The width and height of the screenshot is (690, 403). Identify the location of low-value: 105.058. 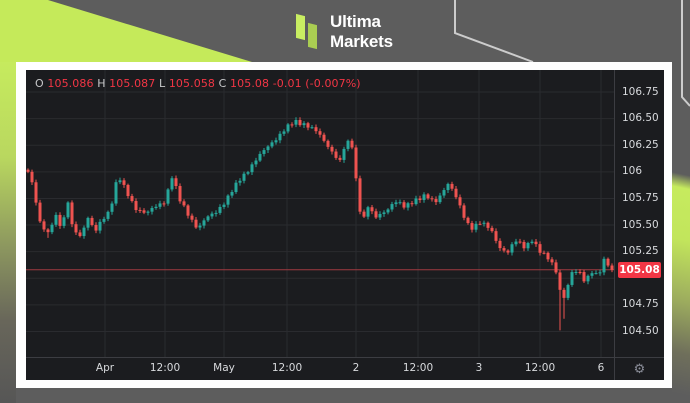
(192, 83).